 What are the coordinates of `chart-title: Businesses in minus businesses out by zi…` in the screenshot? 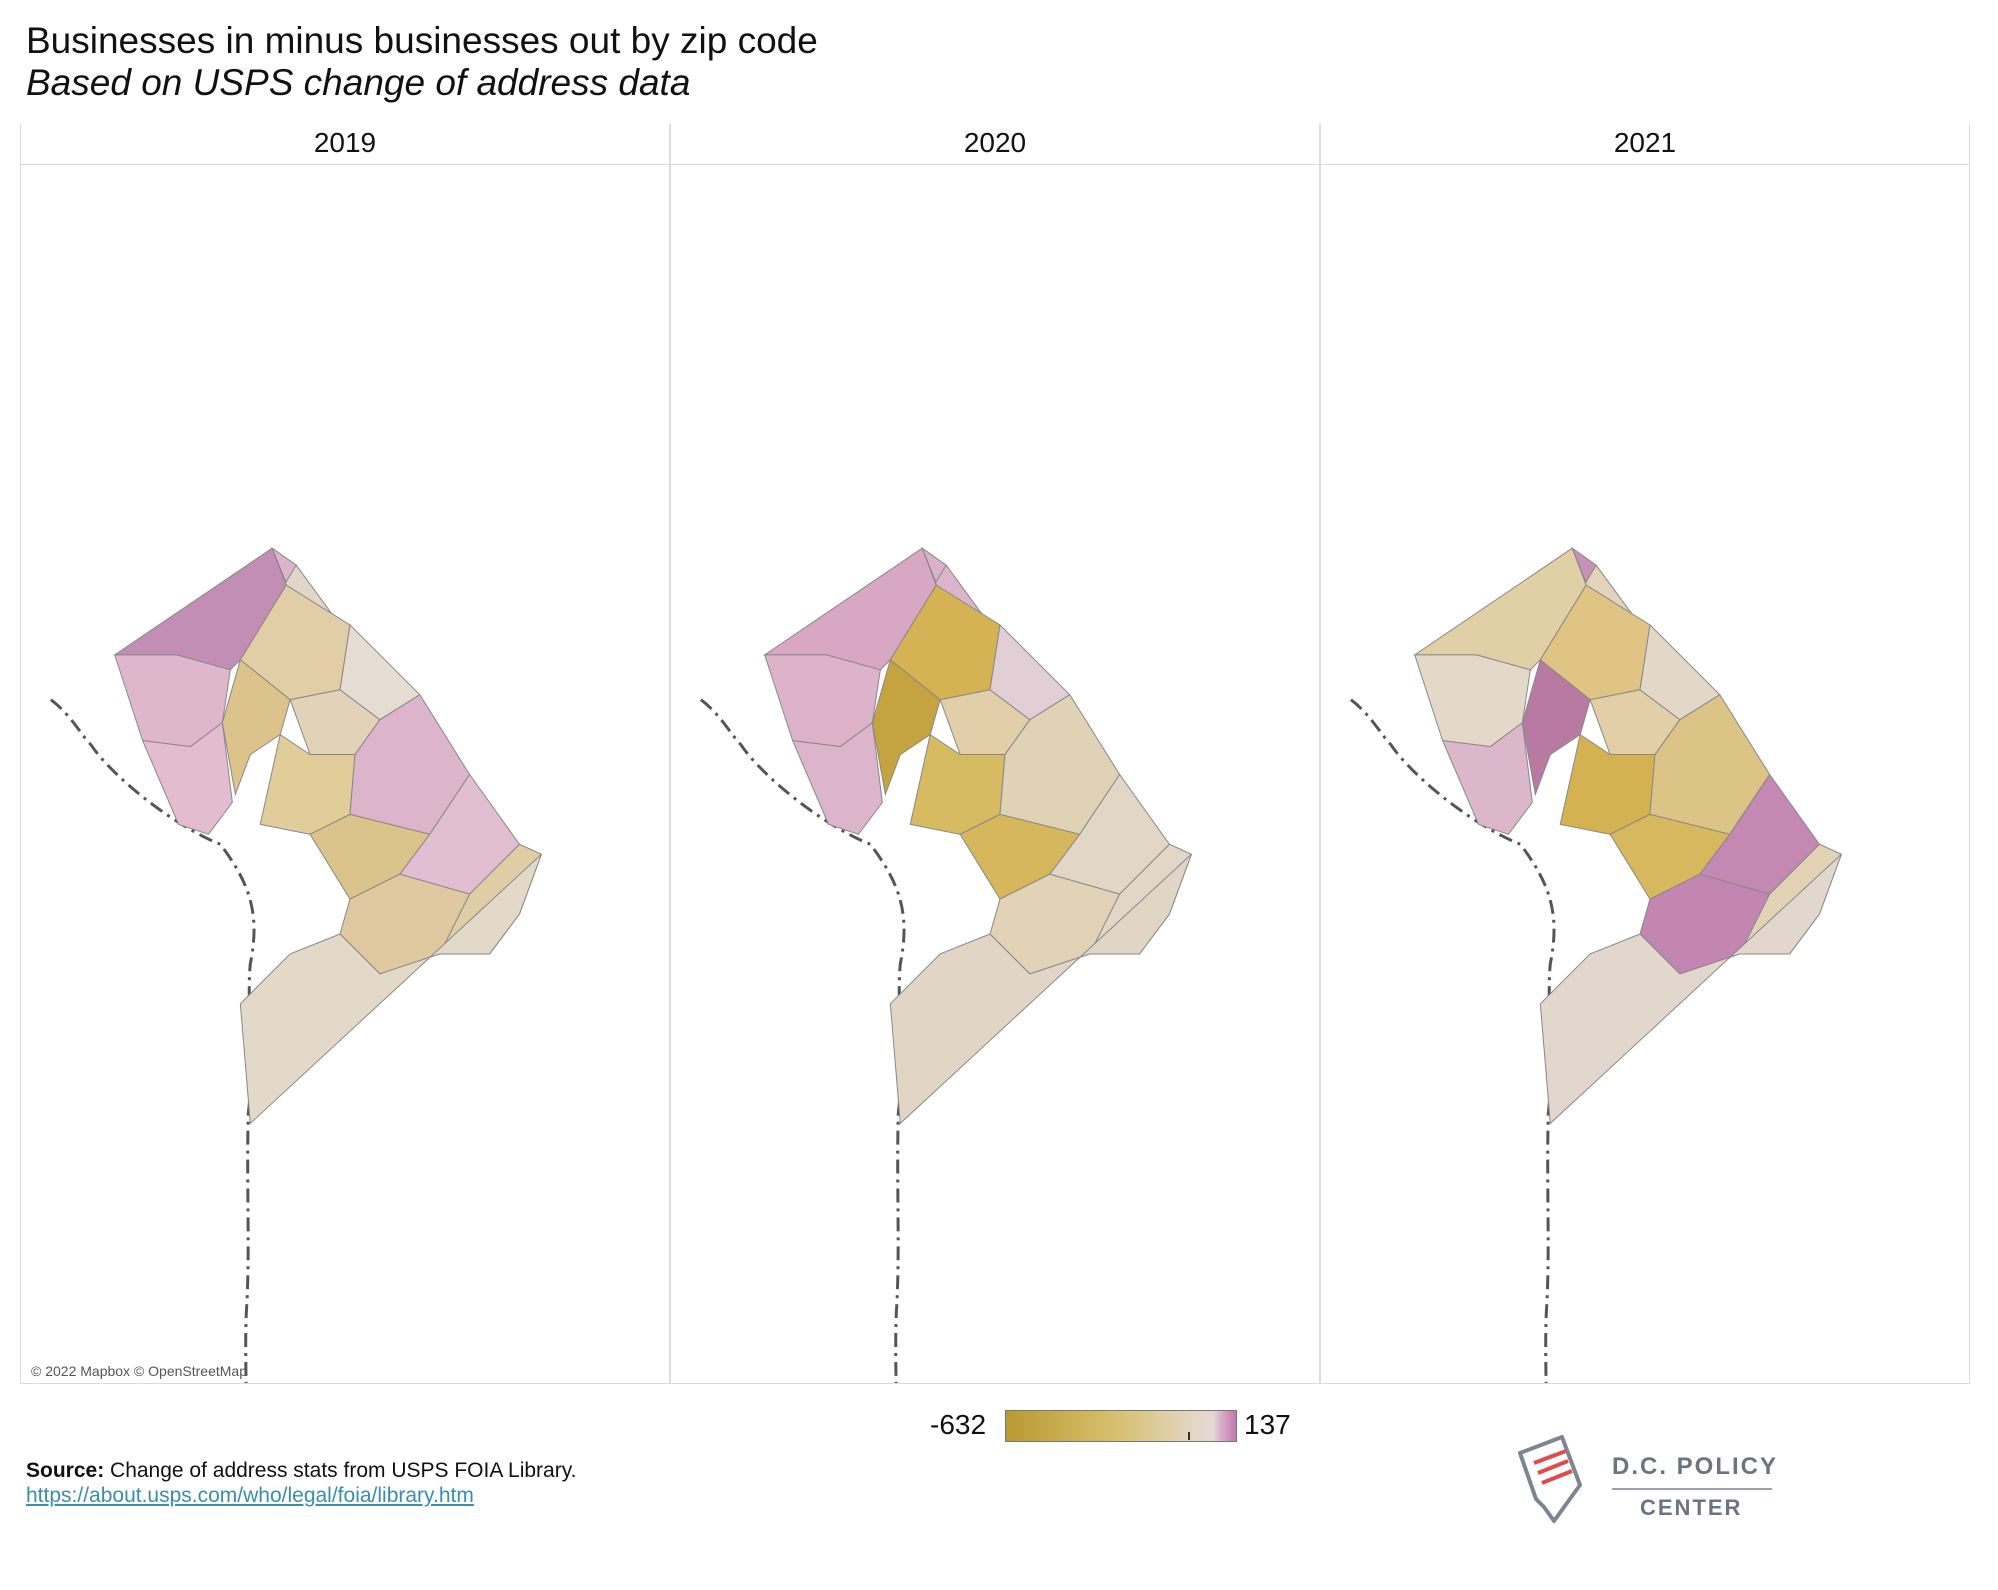 It's located at (422, 40).